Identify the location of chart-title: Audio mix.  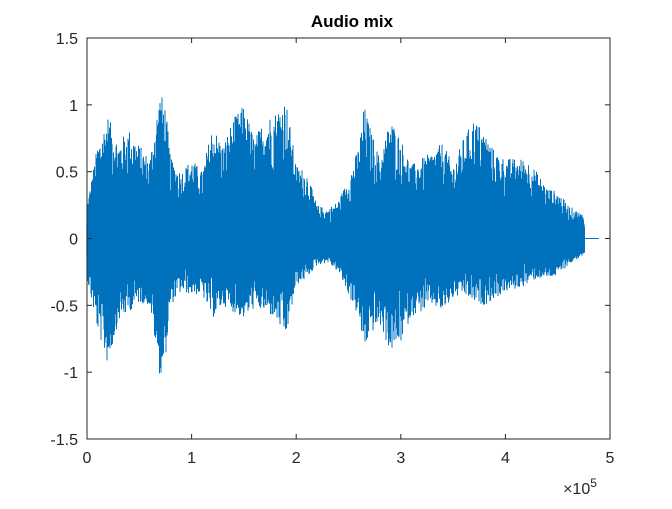
(352, 21).